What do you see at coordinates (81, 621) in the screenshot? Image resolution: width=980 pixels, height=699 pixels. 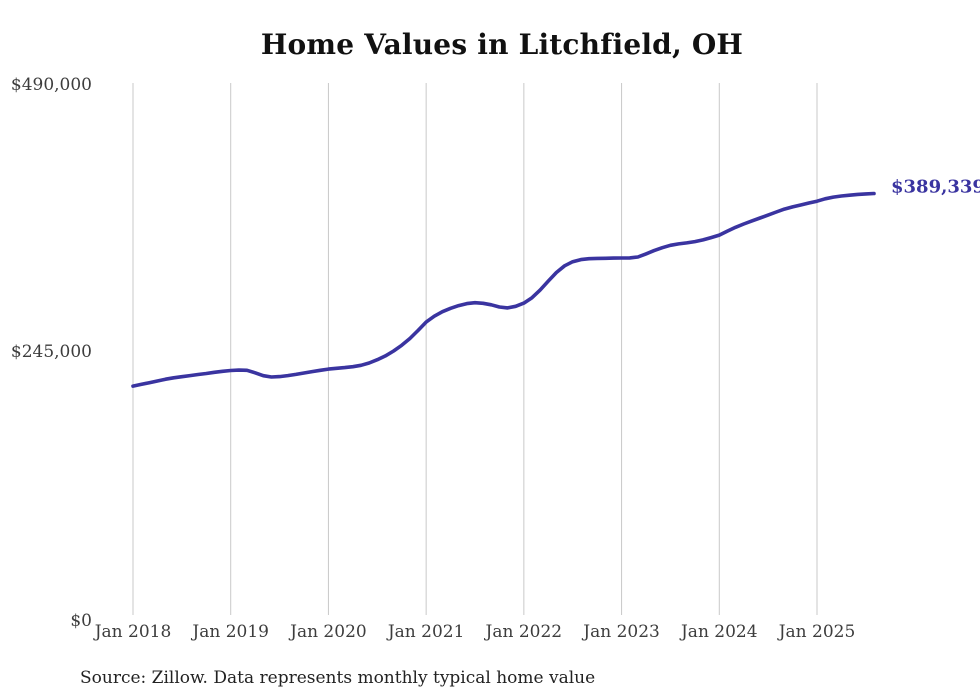 I see `y-tick-label: $0` at bounding box center [81, 621].